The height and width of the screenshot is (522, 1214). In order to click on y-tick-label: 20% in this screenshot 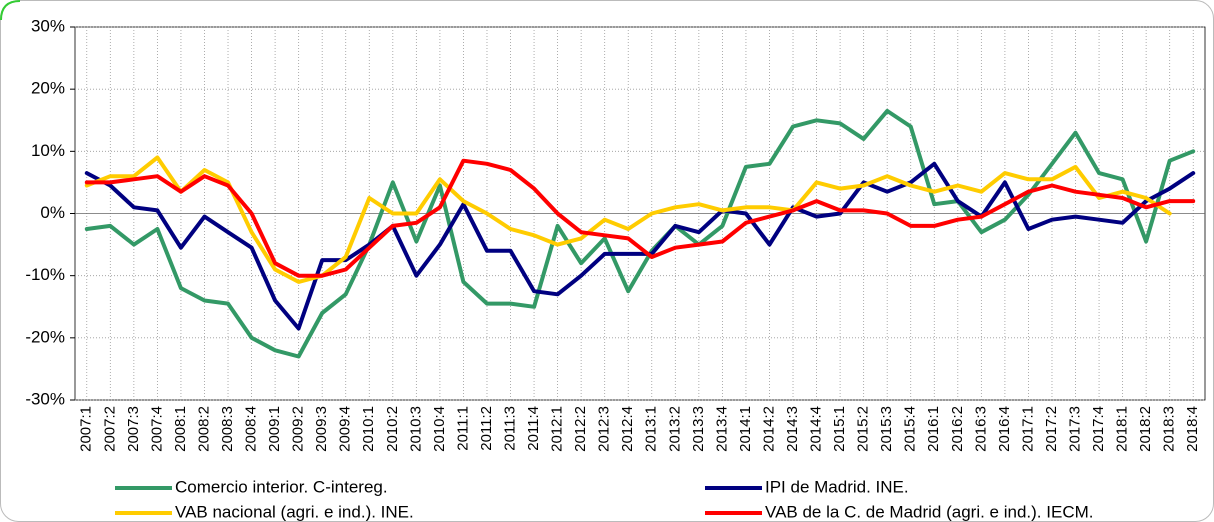, I will do `click(48, 88)`.